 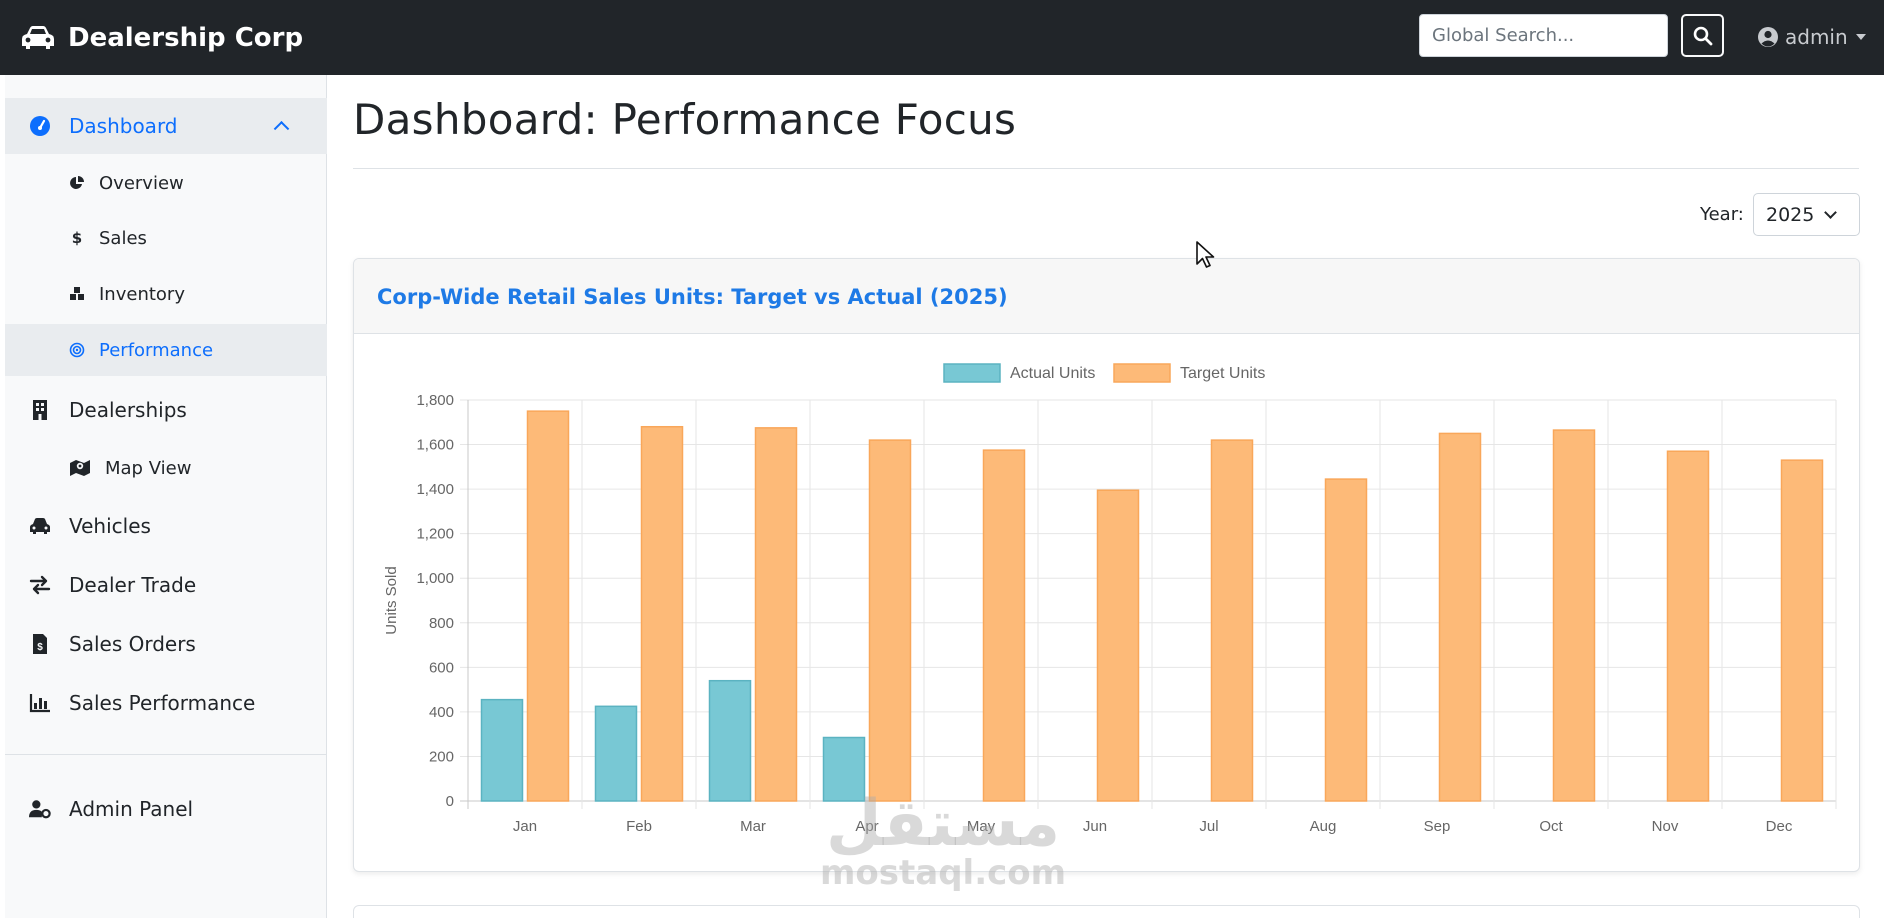 I want to click on x-tick-label: Sep, so click(x=1437, y=826).